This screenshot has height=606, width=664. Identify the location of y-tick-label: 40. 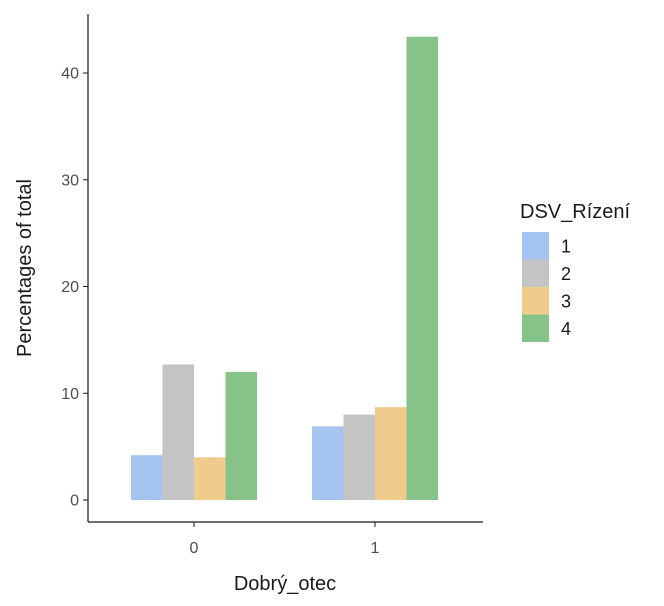
(70, 74).